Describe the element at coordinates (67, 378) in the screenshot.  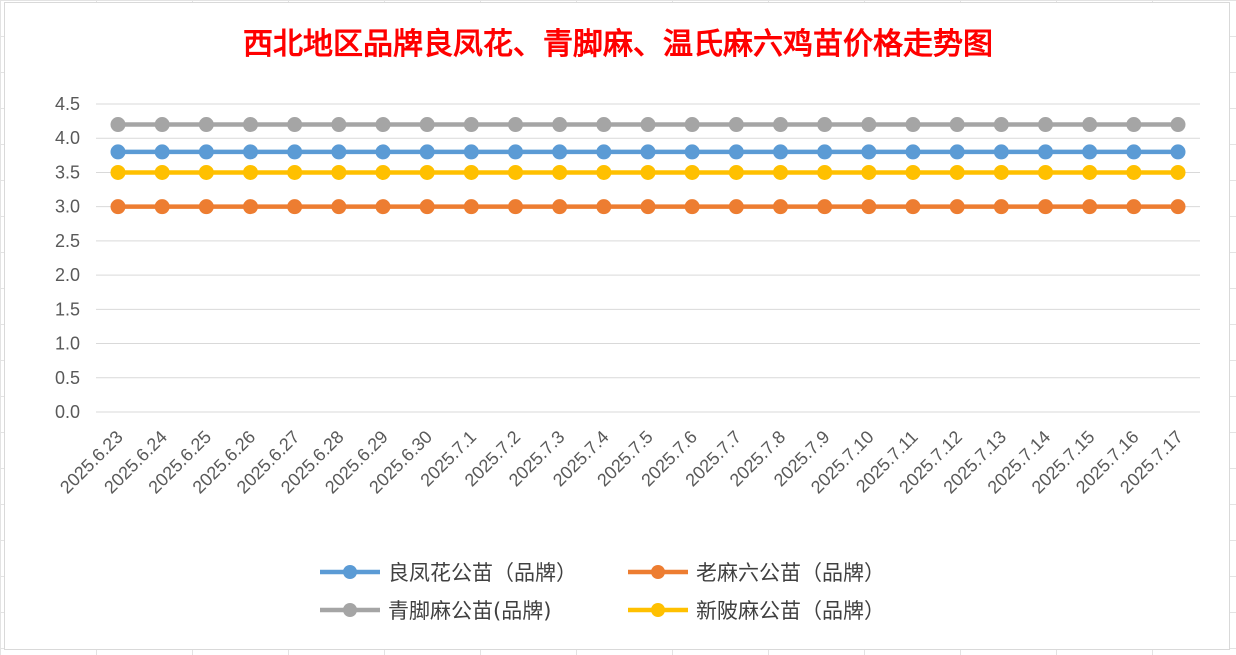
I see `y-tick-label: 0.5` at that location.